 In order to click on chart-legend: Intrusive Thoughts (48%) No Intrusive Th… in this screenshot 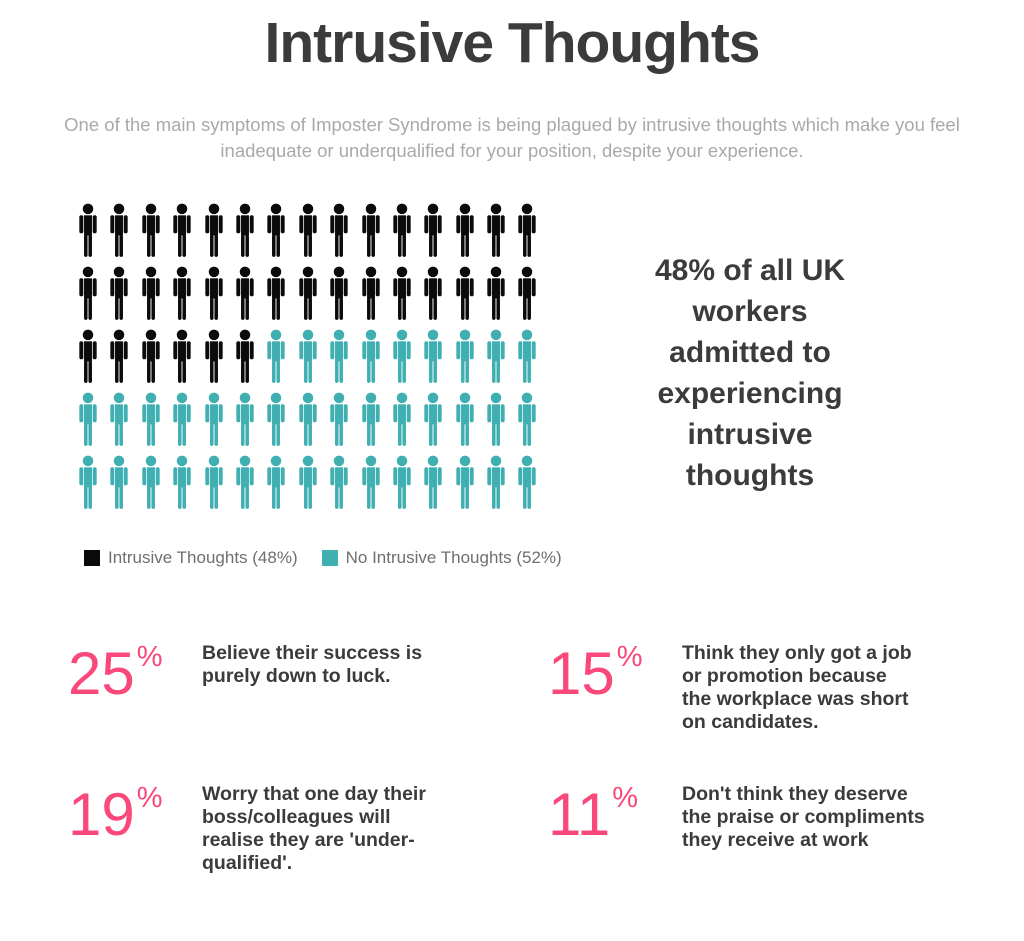, I will do `click(323, 558)`.